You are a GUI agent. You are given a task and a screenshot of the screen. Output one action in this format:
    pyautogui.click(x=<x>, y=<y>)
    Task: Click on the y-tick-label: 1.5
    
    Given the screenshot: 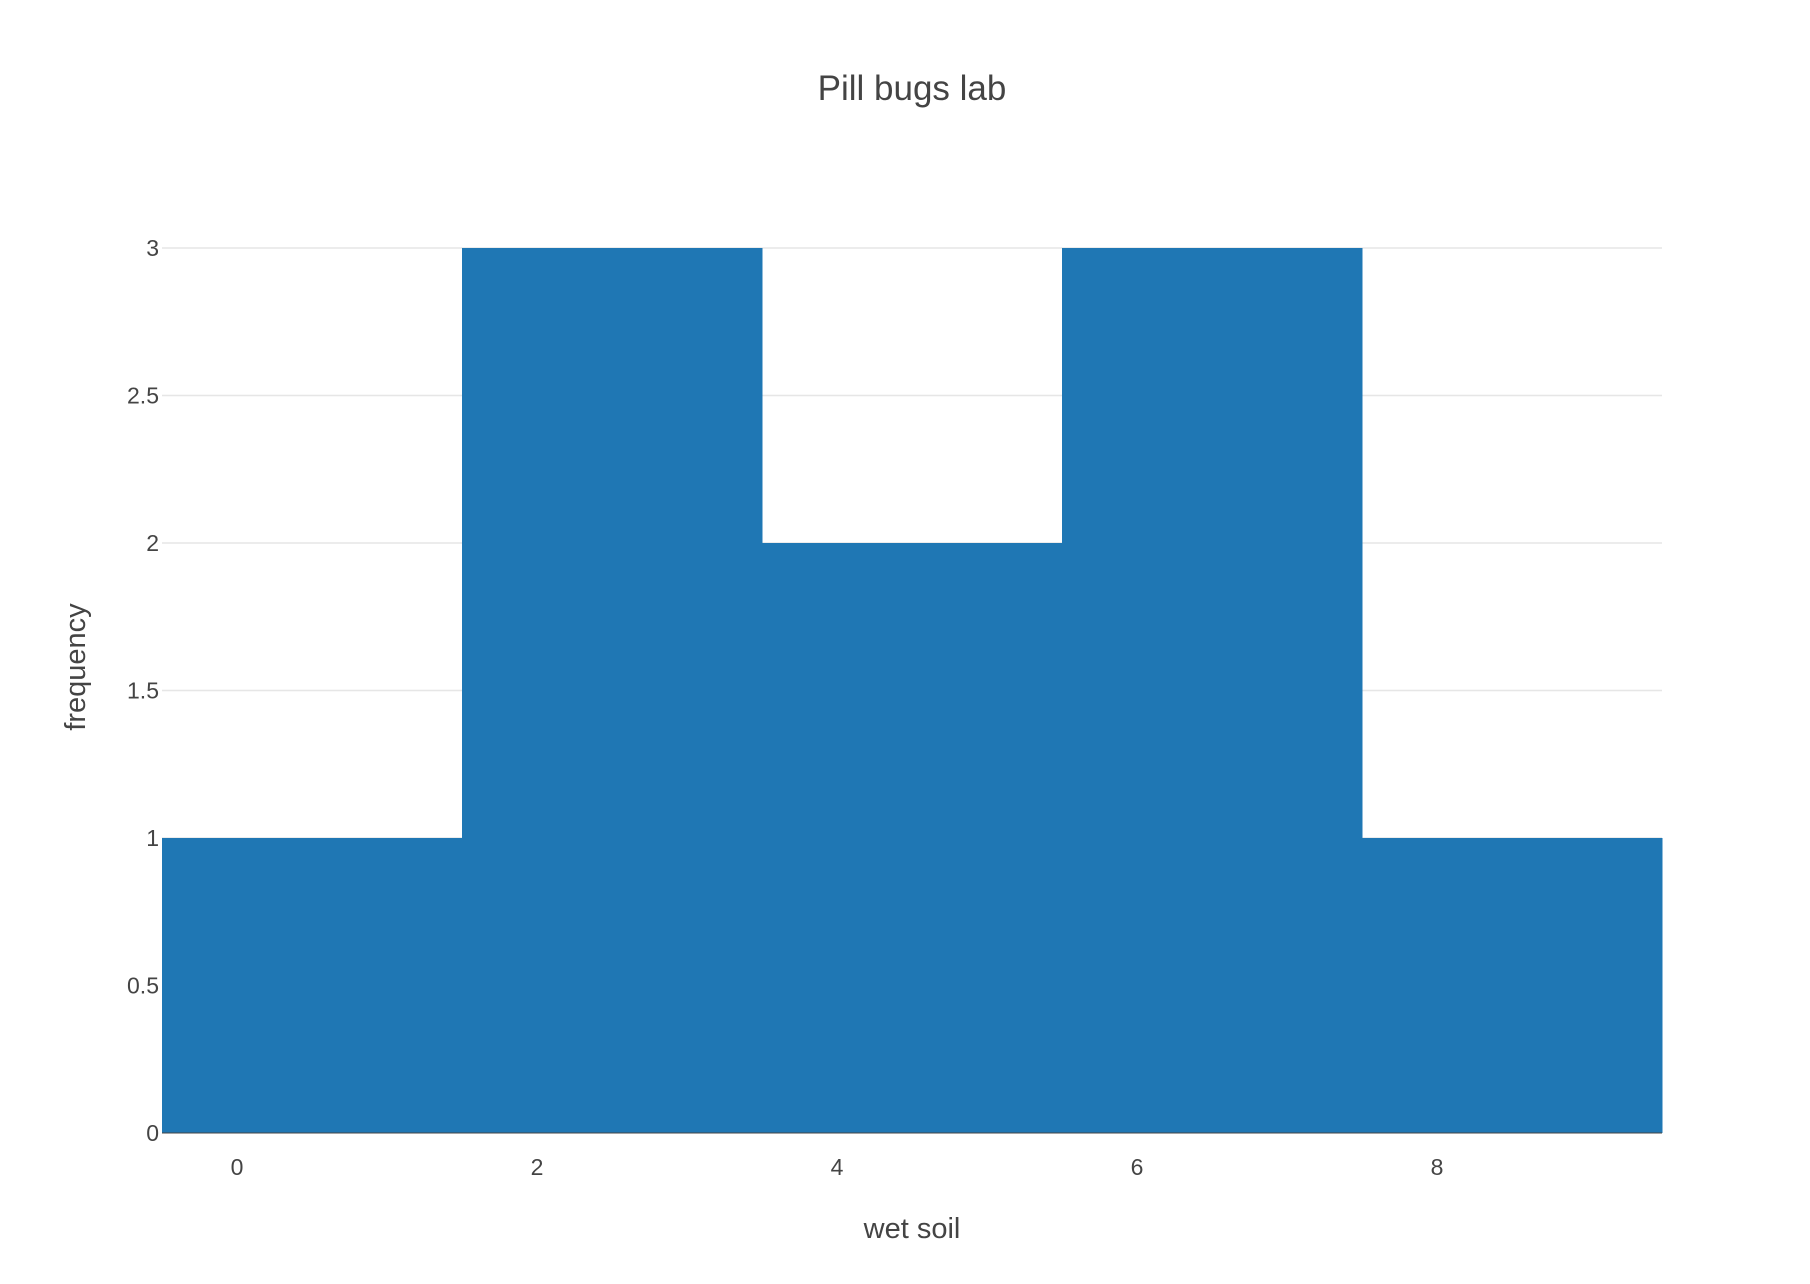 What is the action you would take?
    pyautogui.click(x=143, y=691)
    